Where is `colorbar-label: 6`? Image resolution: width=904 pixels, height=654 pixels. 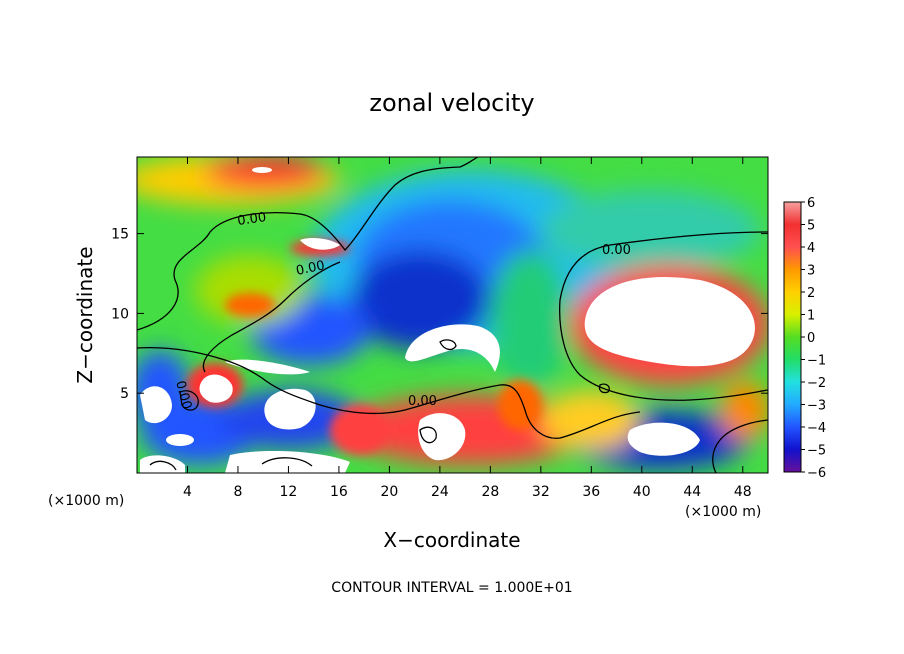 colorbar-label: 6 is located at coordinates (811, 203).